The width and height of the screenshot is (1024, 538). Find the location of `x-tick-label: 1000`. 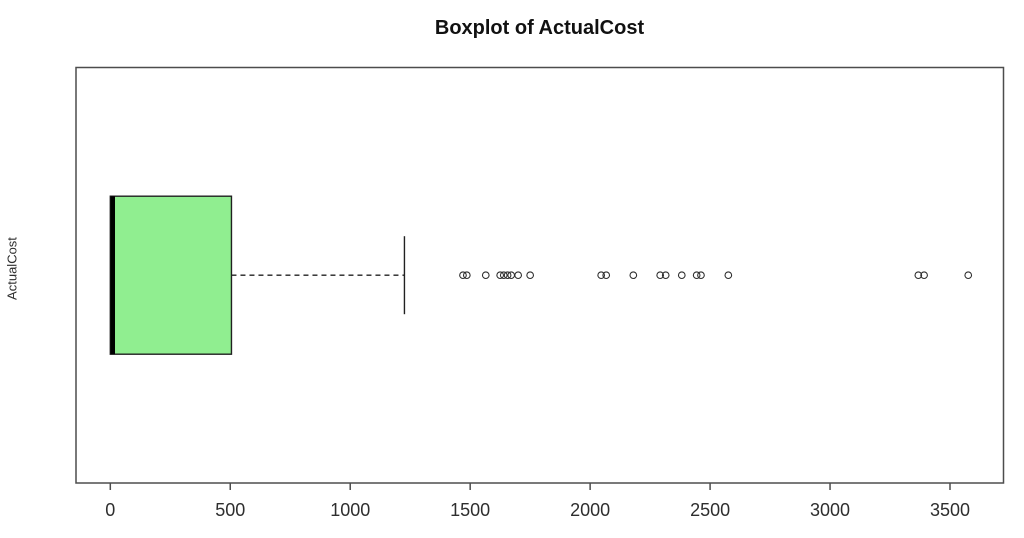

x-tick-label: 1000 is located at coordinates (350, 510).